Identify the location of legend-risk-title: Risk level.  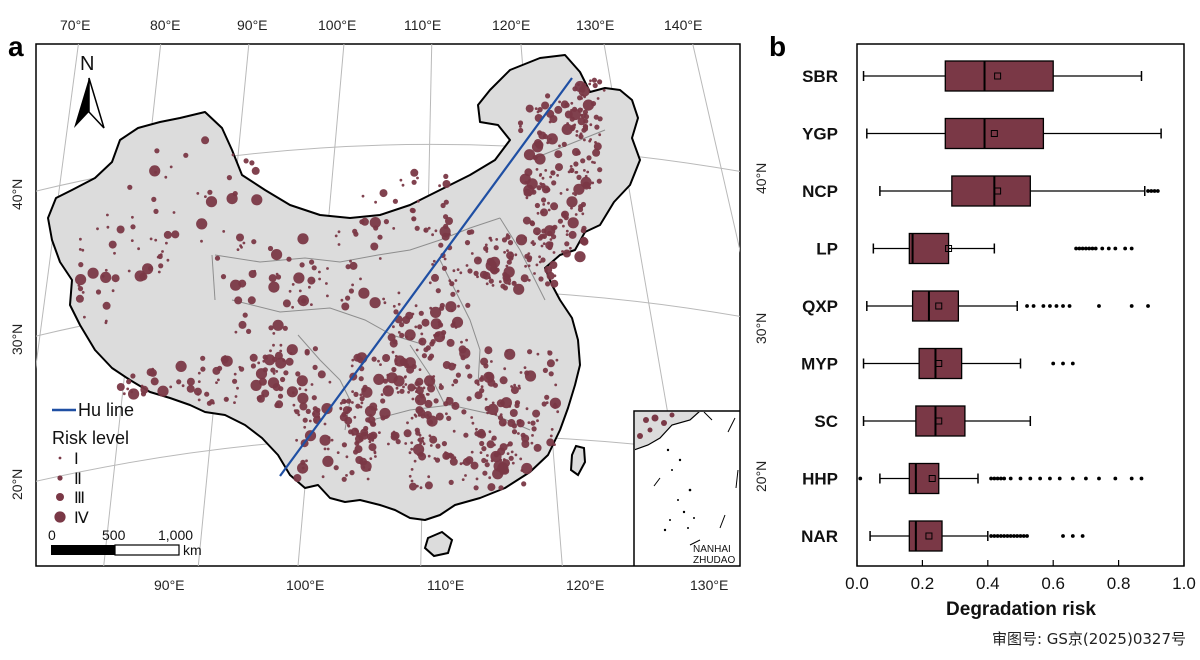
(90, 438).